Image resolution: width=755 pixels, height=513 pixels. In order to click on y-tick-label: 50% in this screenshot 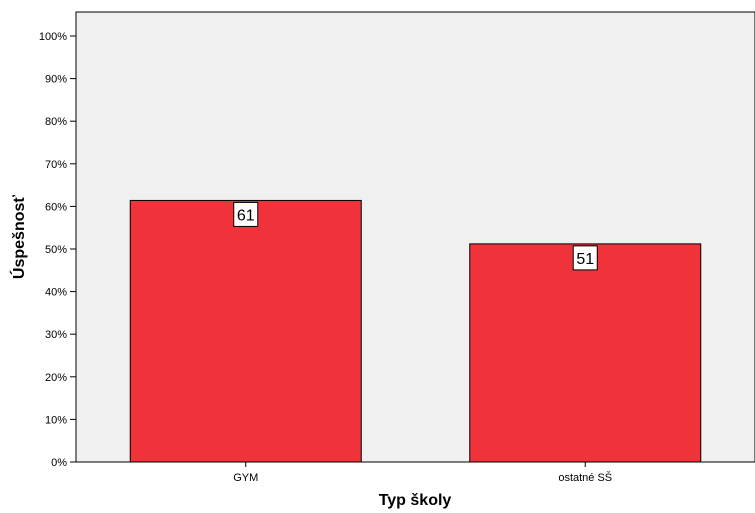, I will do `click(56, 250)`.